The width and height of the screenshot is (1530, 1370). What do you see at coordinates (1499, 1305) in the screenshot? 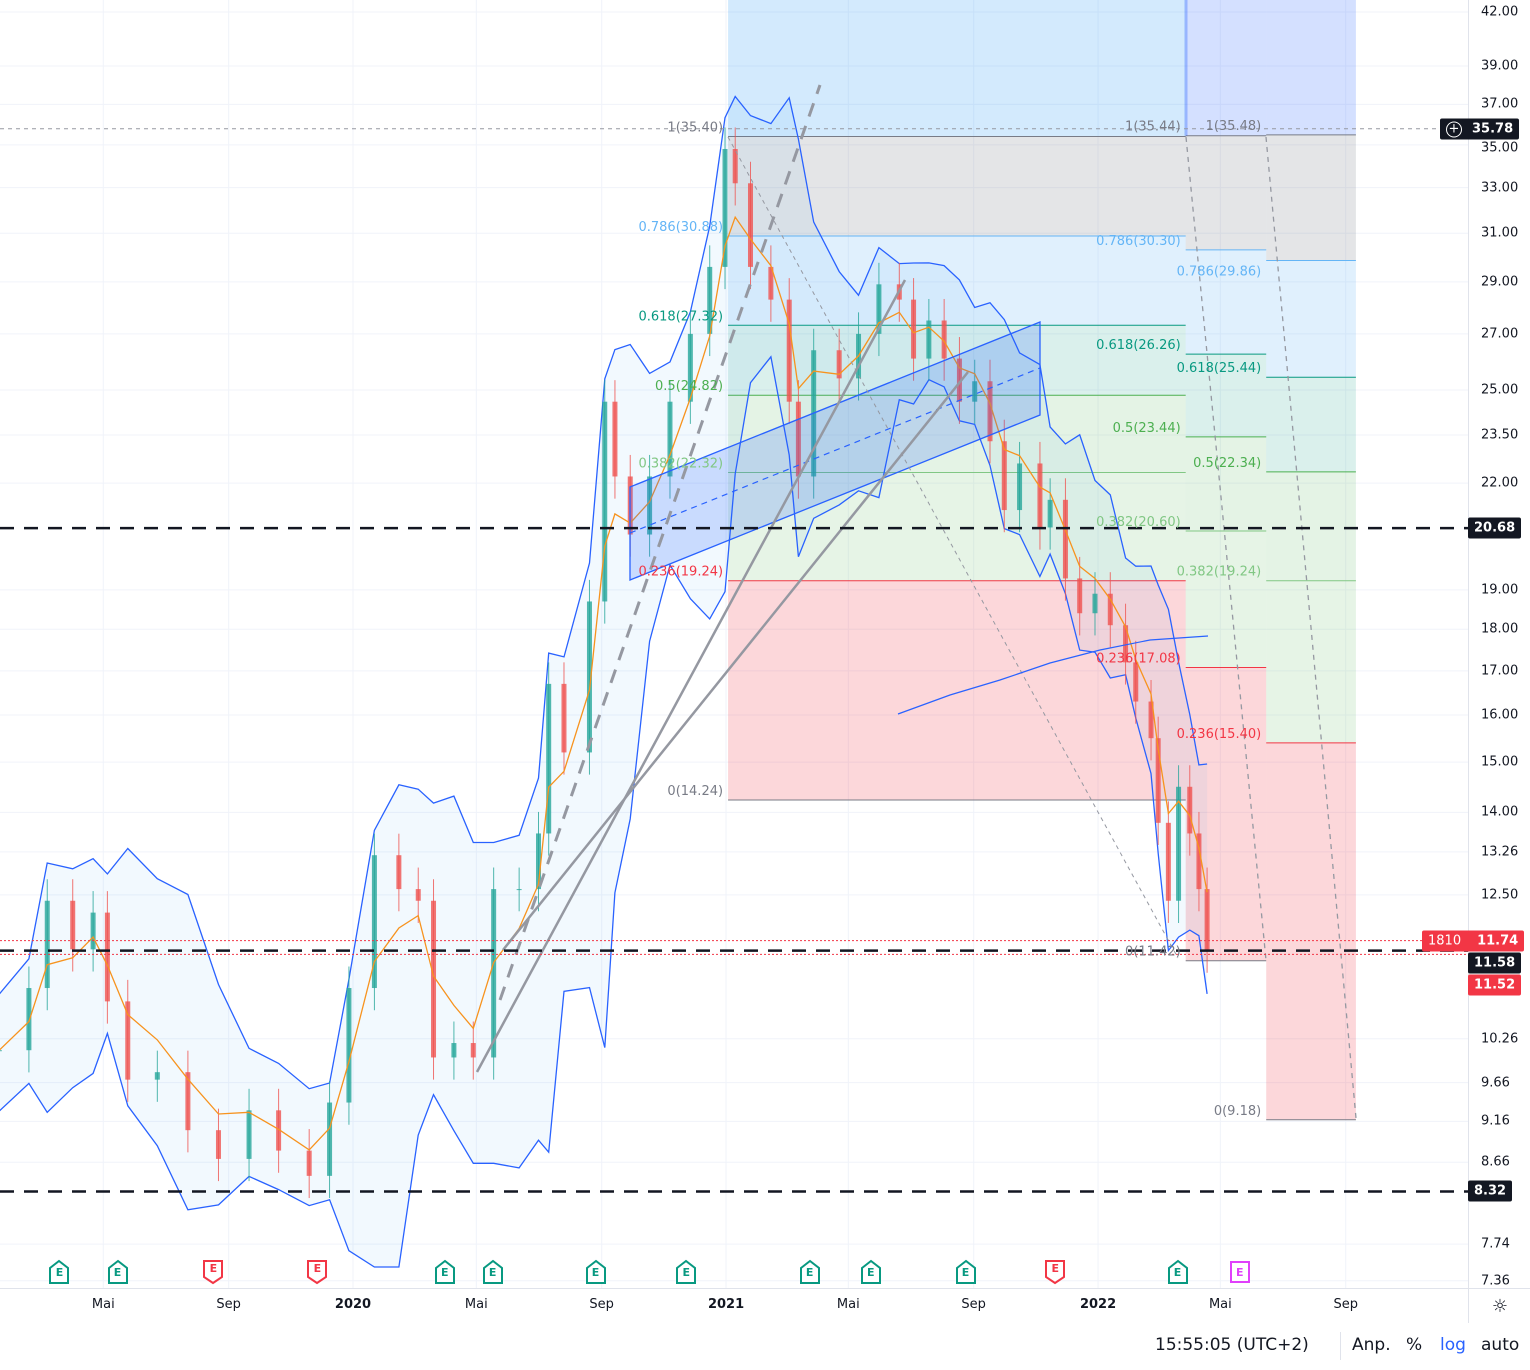
I see `gear-icon: ☼` at bounding box center [1499, 1305].